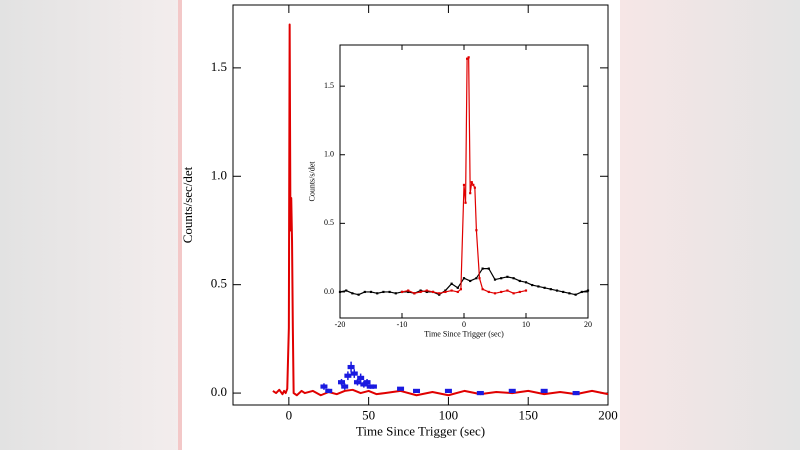 The height and width of the screenshot is (455, 800). What do you see at coordinates (312, 181) in the screenshot?
I see `y-axis-title: Counts/s/det` at bounding box center [312, 181].